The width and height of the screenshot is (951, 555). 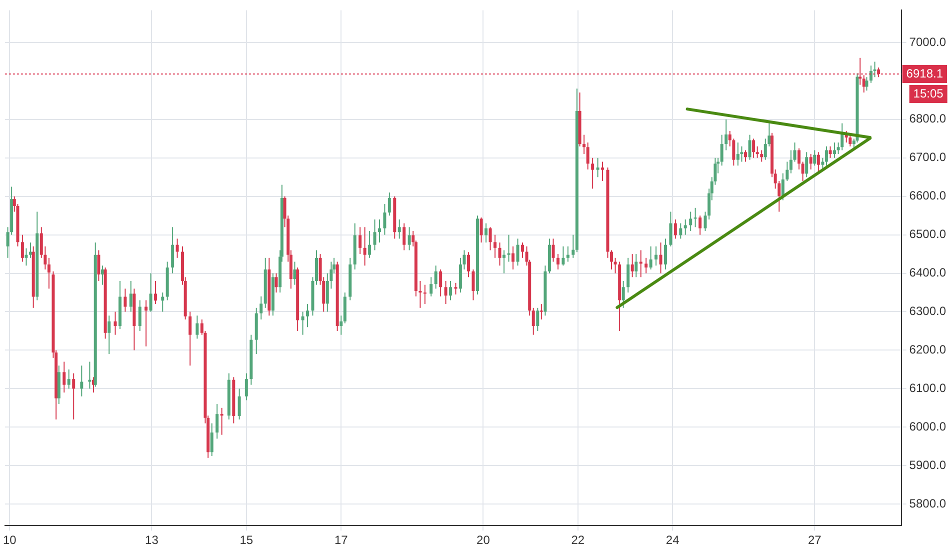 I want to click on ref-line-label: 6918.1, so click(x=925, y=73).